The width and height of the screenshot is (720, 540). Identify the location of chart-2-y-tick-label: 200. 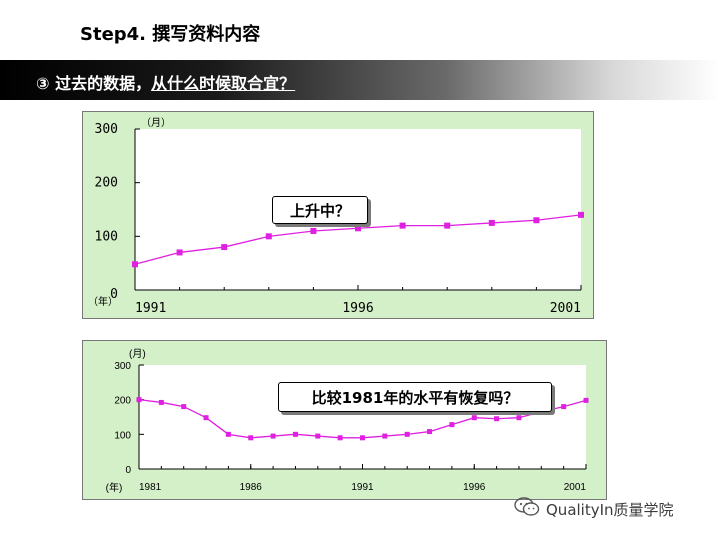
(122, 401).